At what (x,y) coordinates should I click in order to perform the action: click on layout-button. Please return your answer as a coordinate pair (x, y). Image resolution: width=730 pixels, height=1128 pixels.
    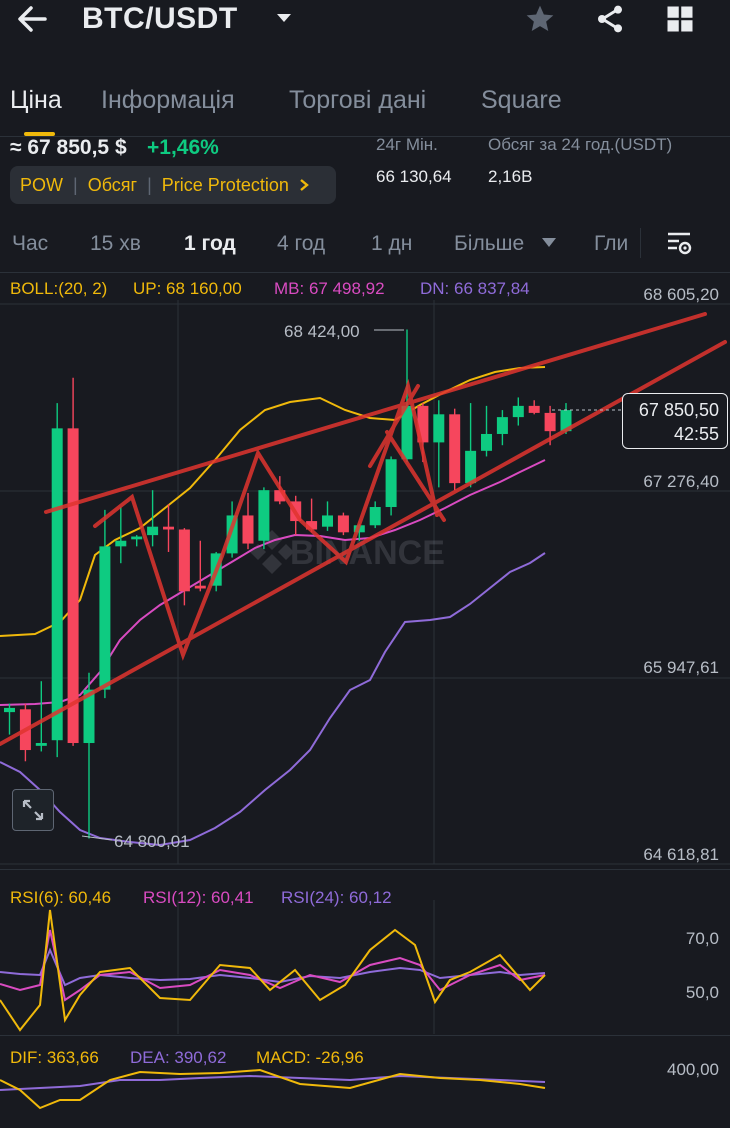
    Looking at the image, I should click on (680, 19).